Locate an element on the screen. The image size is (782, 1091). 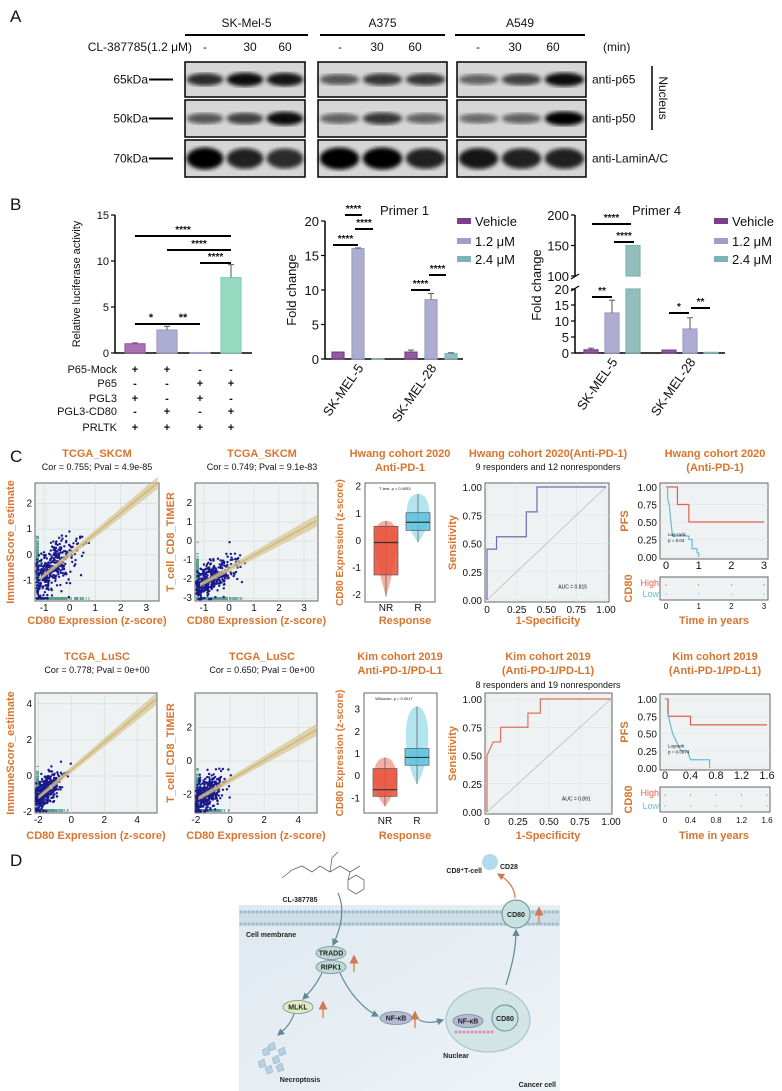
y-tick-label: 2 is located at coordinates (29, 504).